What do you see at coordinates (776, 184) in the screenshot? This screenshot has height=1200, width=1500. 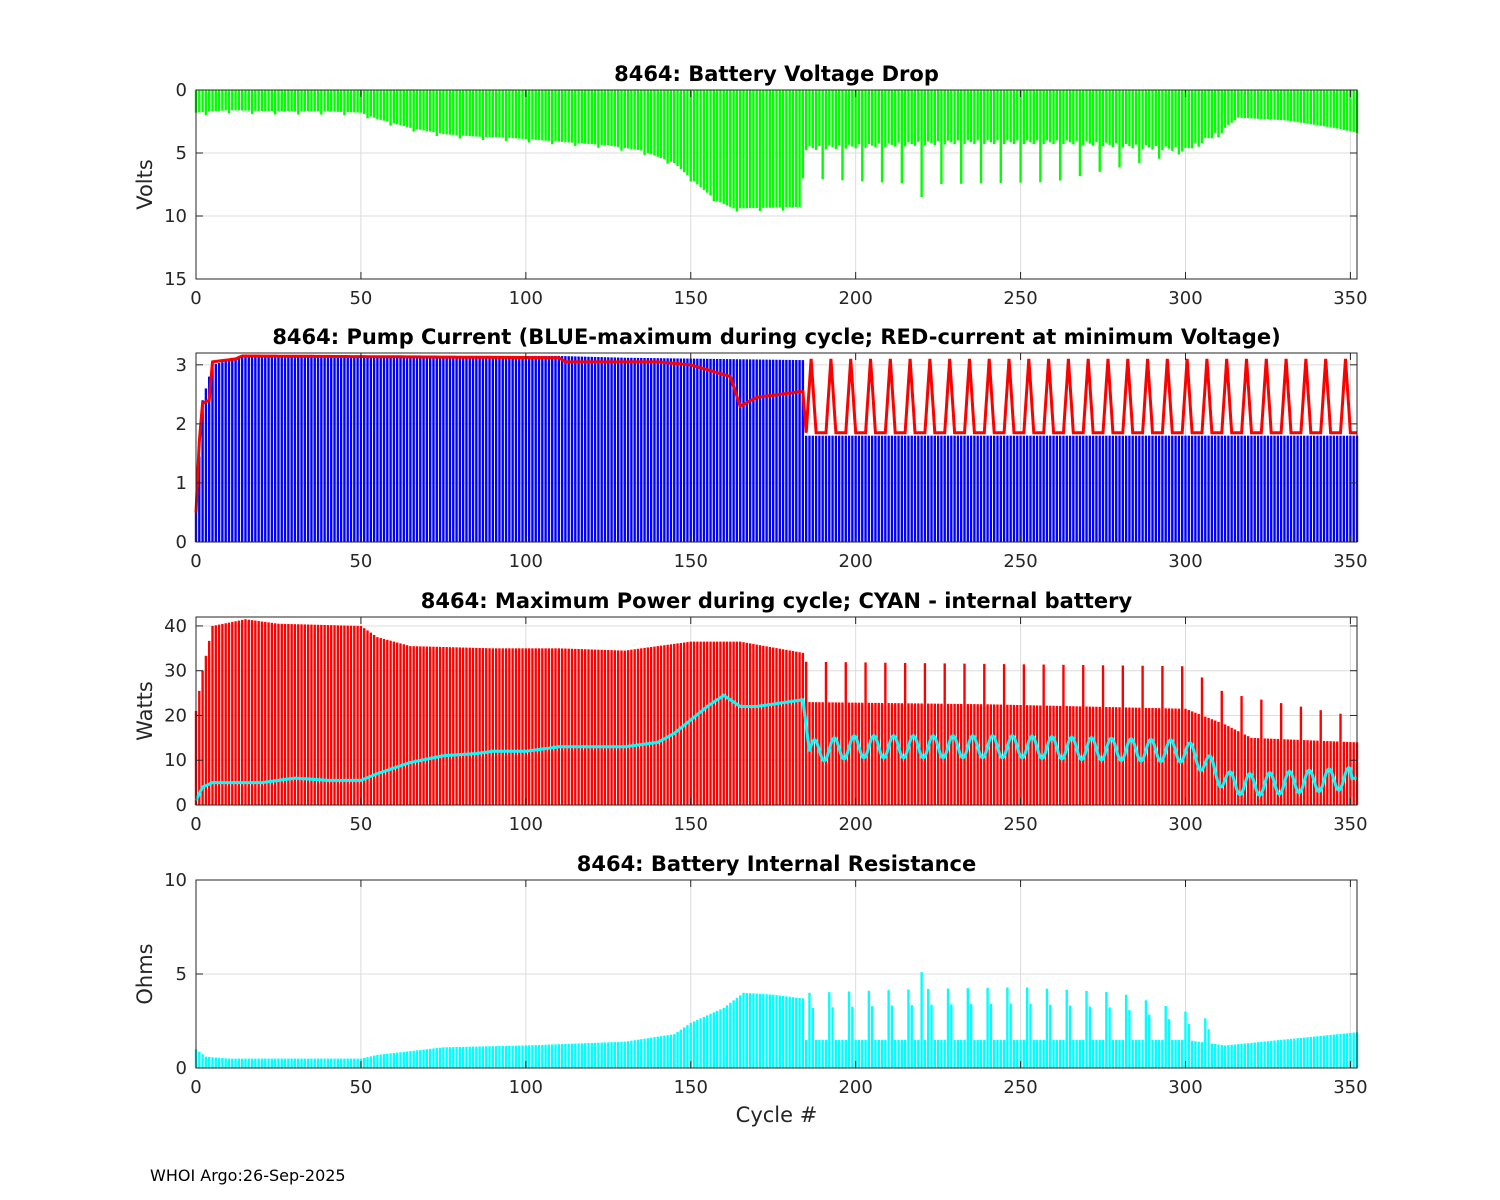 I see `axes-frame` at bounding box center [776, 184].